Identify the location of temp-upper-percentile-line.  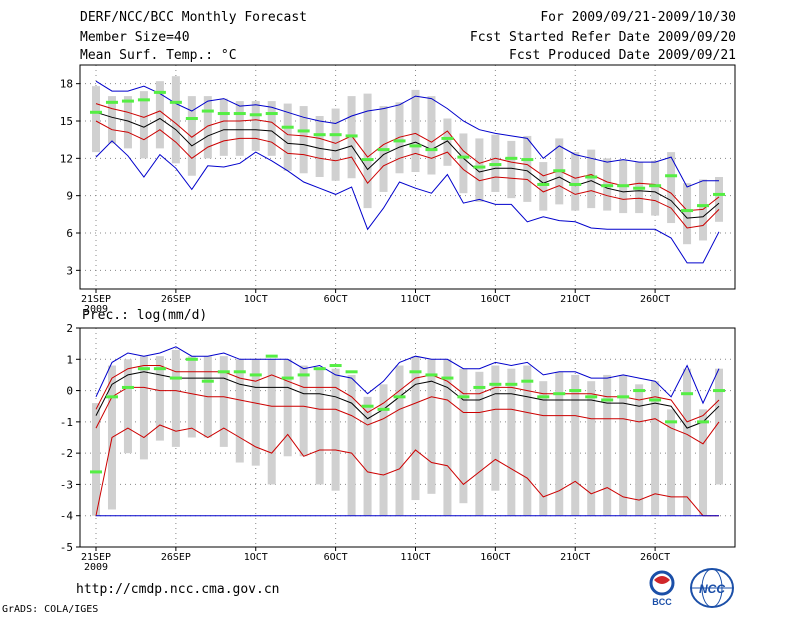
(407, 157).